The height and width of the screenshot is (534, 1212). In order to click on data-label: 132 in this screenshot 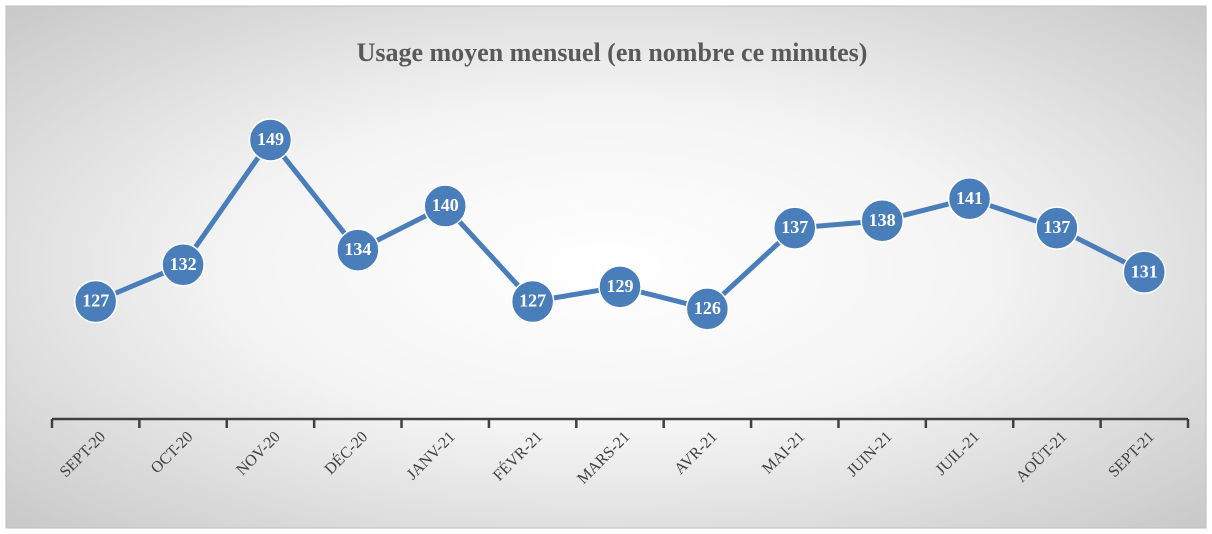, I will do `click(183, 264)`.